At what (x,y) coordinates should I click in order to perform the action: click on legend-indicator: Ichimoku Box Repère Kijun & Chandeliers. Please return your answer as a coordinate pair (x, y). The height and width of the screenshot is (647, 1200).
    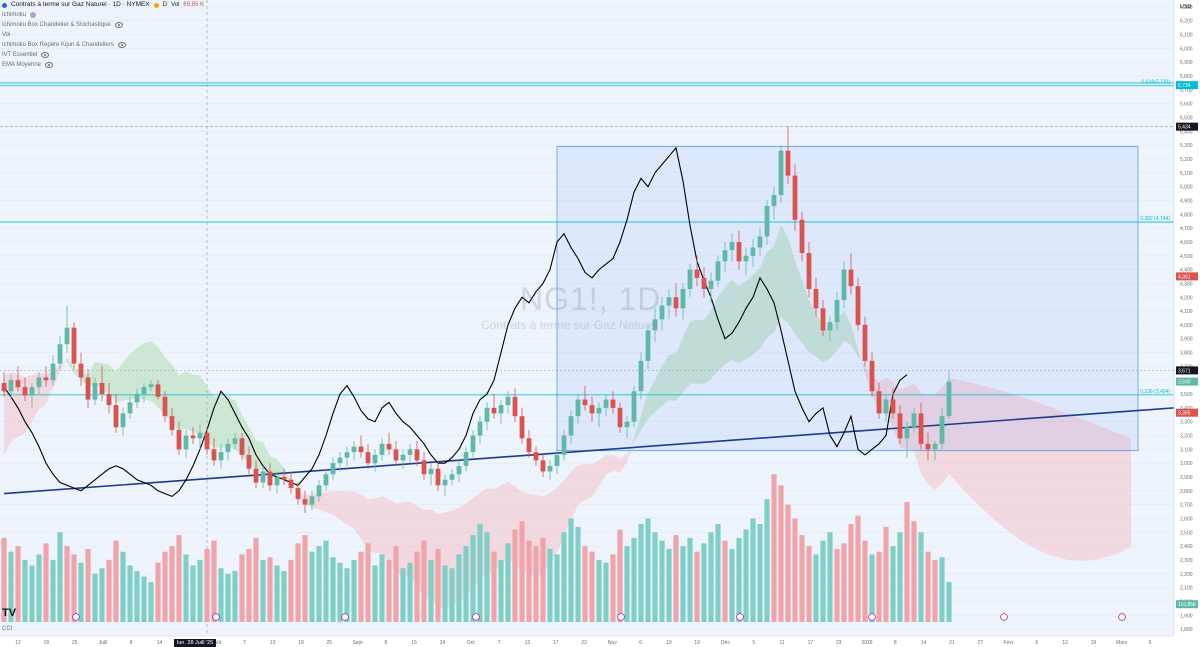
    Looking at the image, I should click on (103, 45).